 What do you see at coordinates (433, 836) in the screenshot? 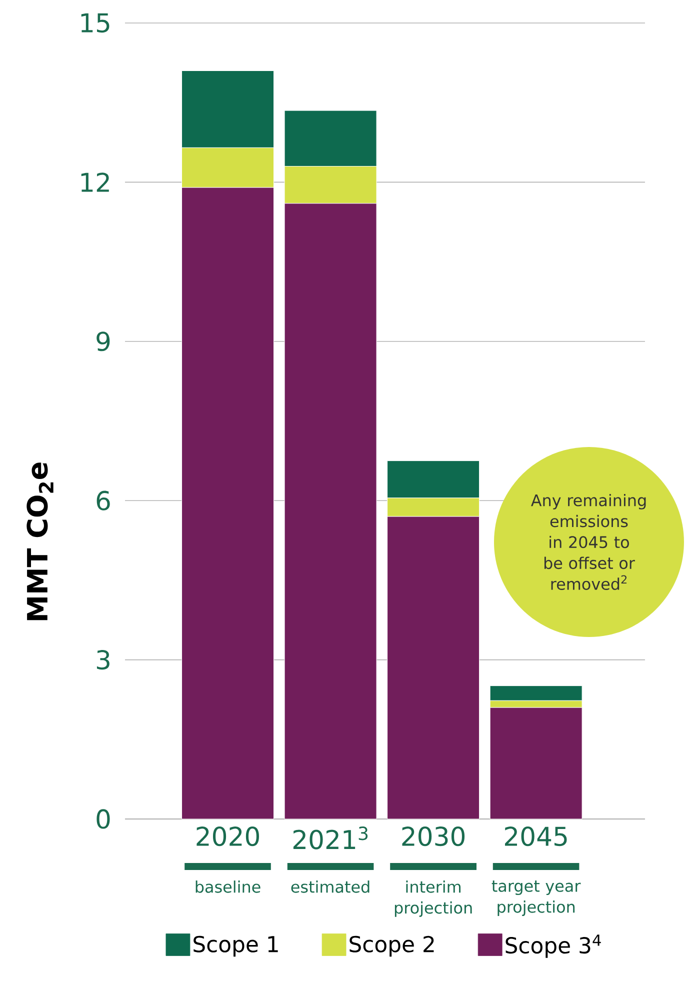
I see `x-tick-label: 2030` at bounding box center [433, 836].